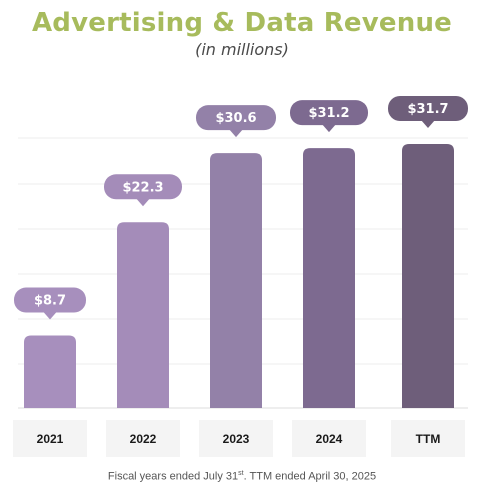 The height and width of the screenshot is (493, 484). What do you see at coordinates (173, 476) in the screenshot?
I see `footnote-prefix: Fiscal years ended July 31` at bounding box center [173, 476].